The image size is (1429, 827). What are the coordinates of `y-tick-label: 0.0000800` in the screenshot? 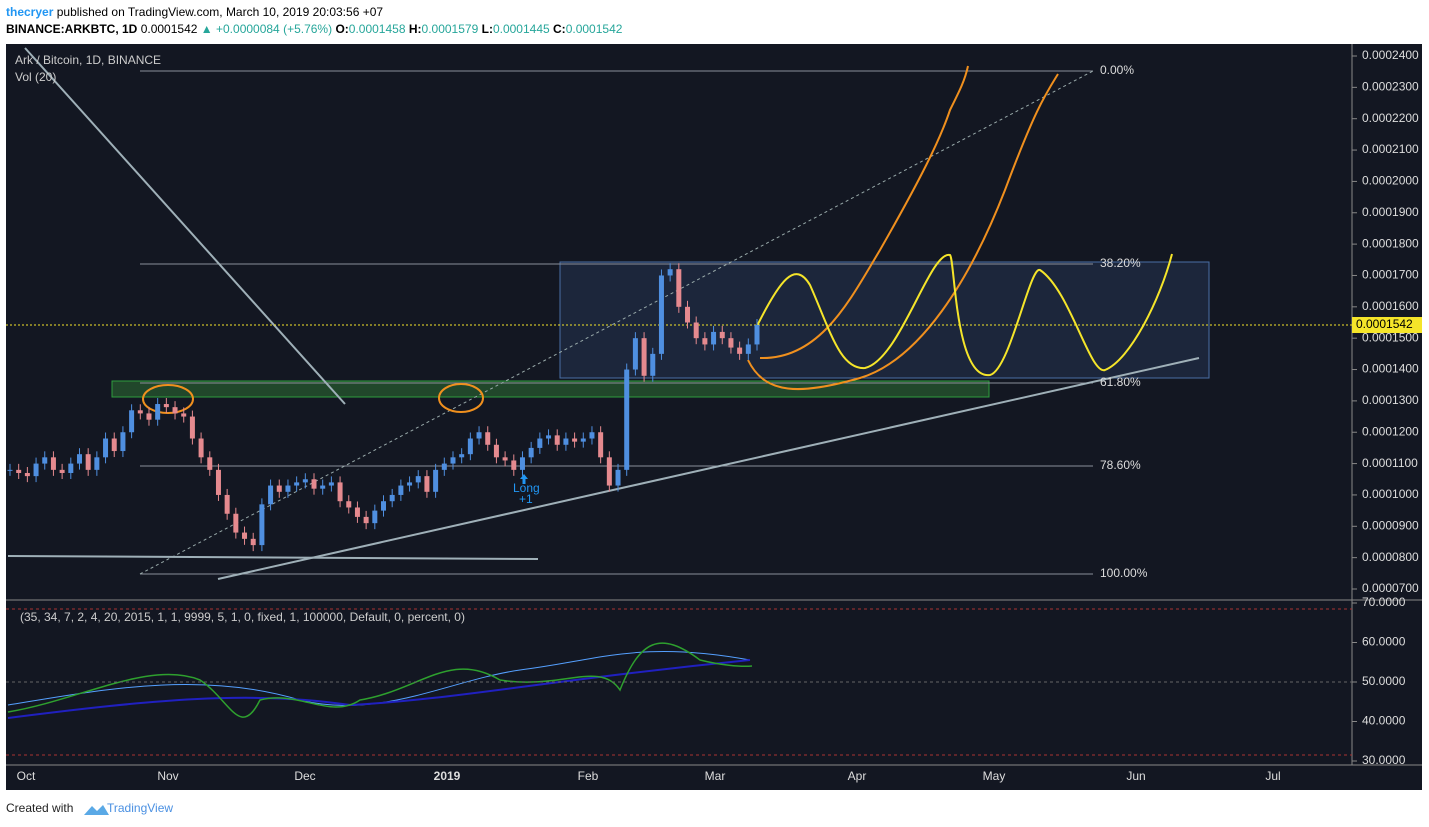 It's located at (1390, 557).